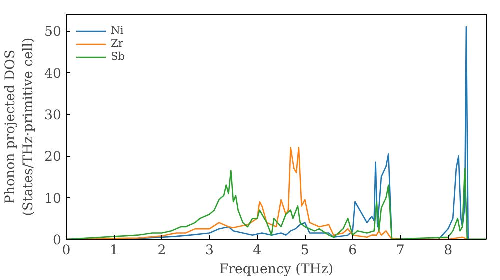 Image resolution: width=500 pixels, height=280 pixels. Describe the element at coordinates (53, 158) in the screenshot. I see `y-tick-label: 20` at that location.